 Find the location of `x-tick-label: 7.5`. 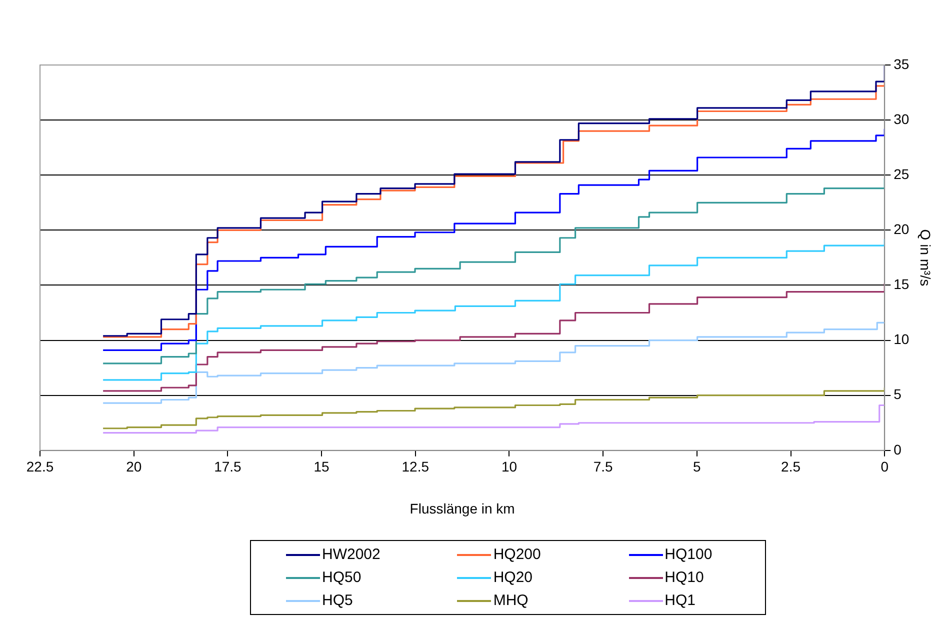

x-tick-label: 7.5 is located at coordinates (603, 466).